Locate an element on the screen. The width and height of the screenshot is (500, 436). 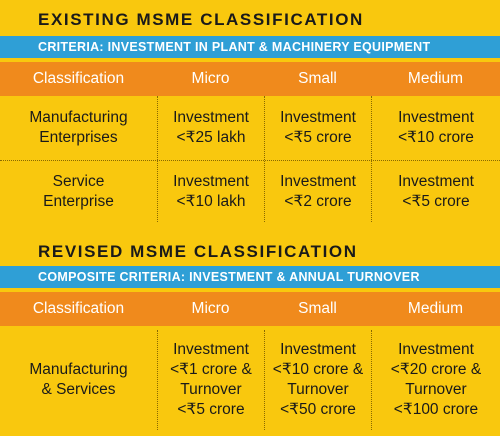
cell-line: <₹25 lakh is located at coordinates (211, 137).